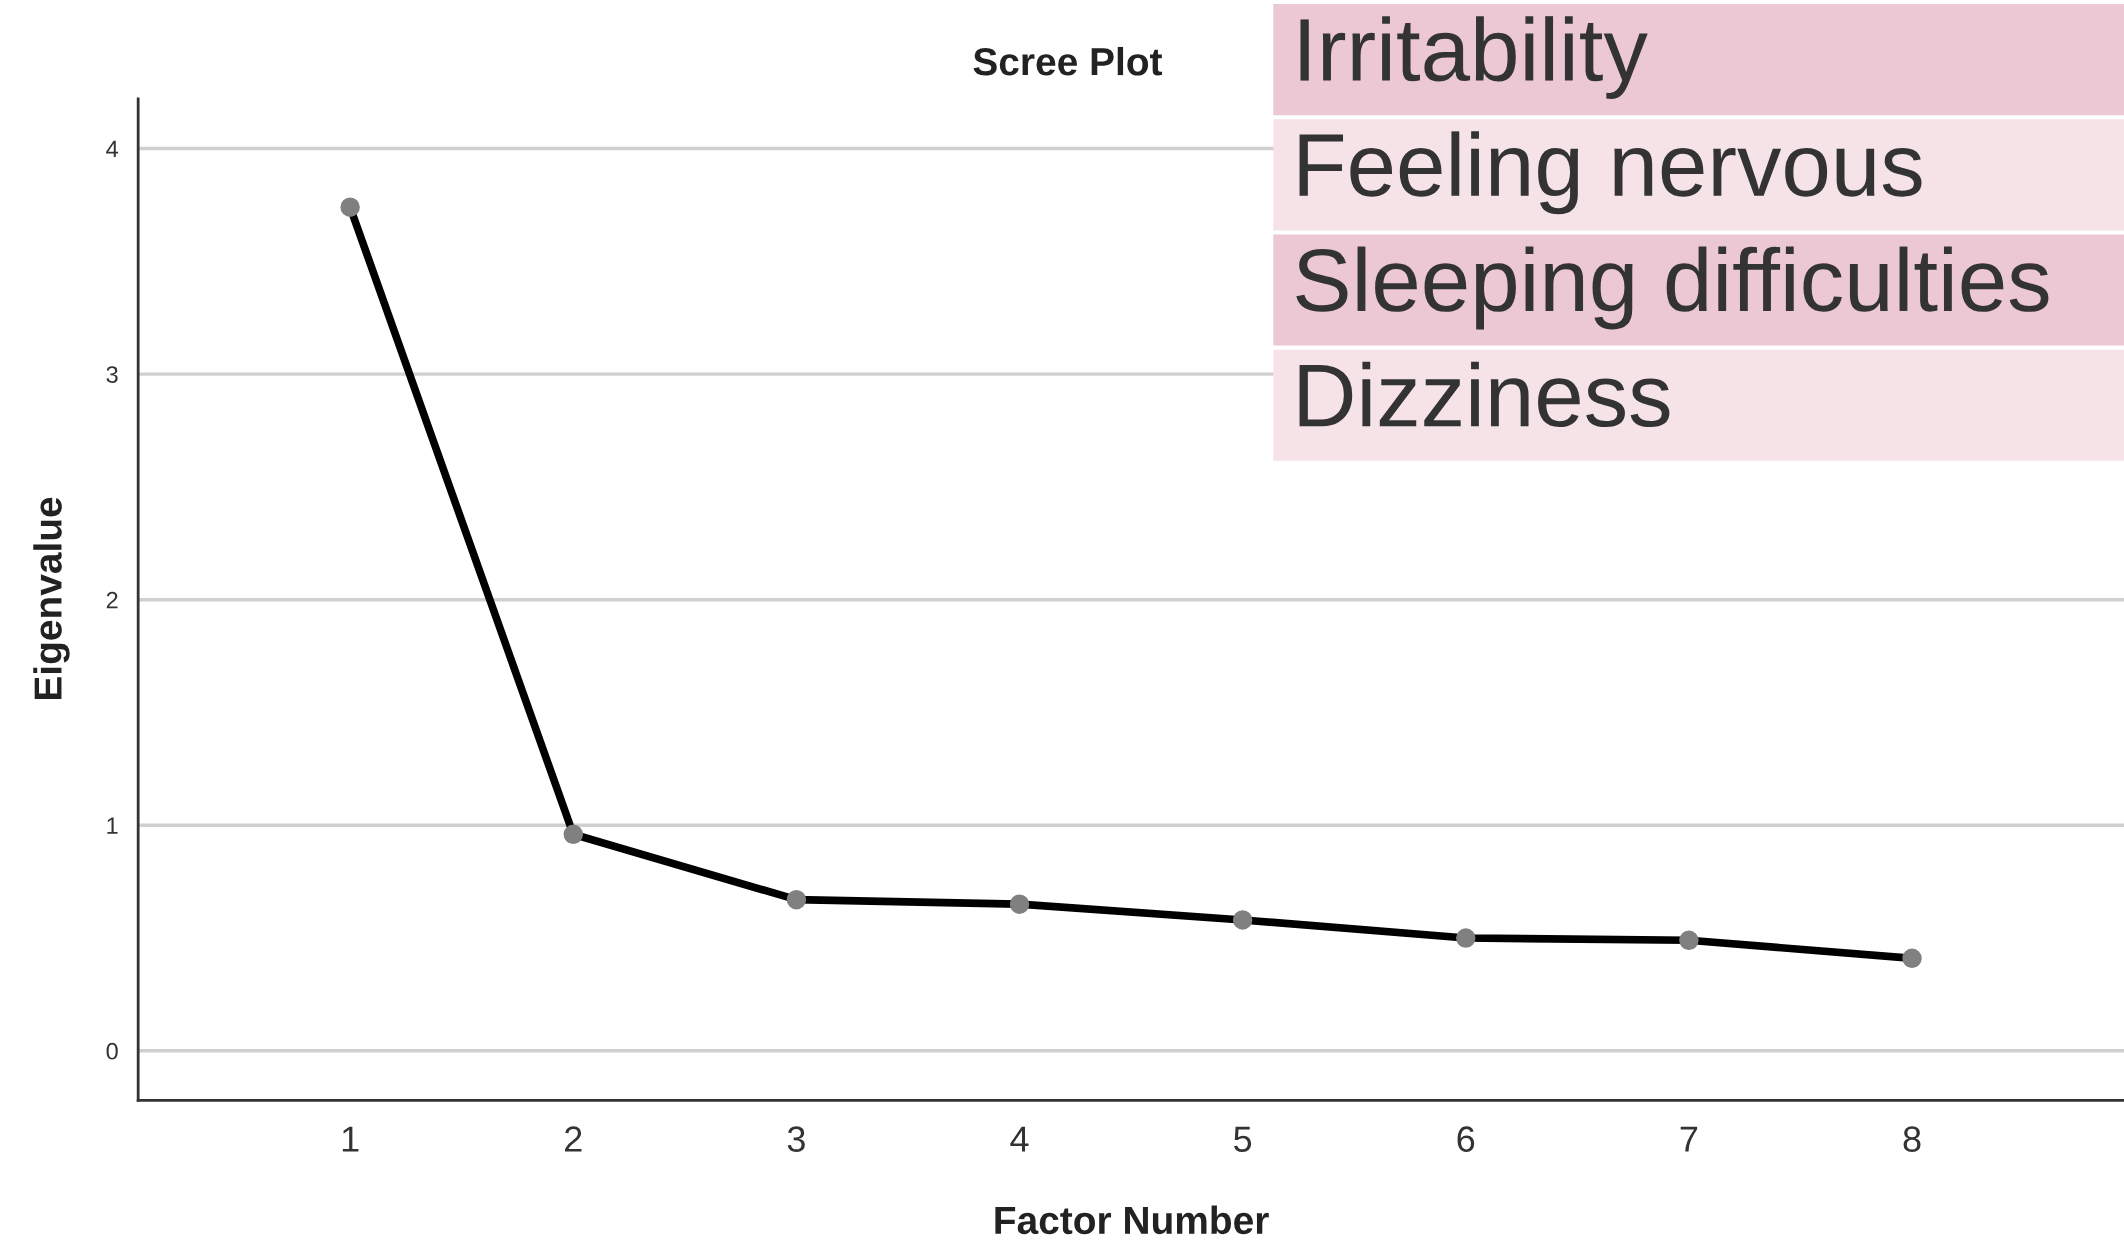  I want to click on x-tick-label: 8, so click(1912, 1139).